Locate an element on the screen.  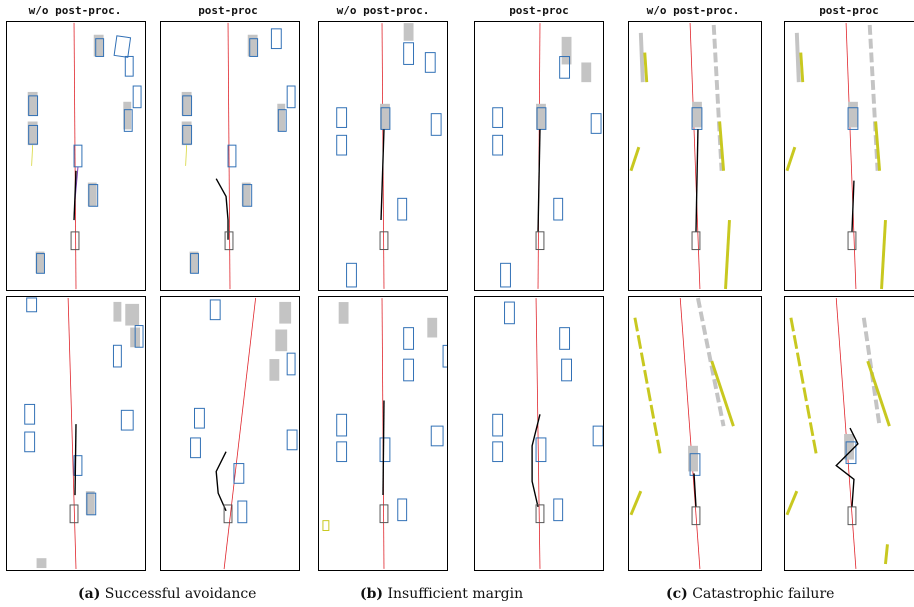
panel-c-bottom-postproc is located at coordinates (849, 433).